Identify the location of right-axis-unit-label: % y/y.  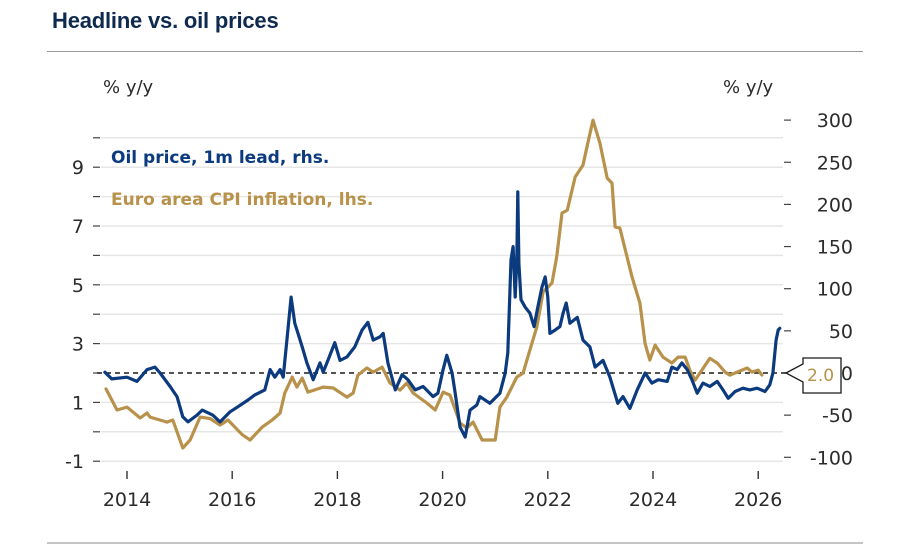
(748, 87).